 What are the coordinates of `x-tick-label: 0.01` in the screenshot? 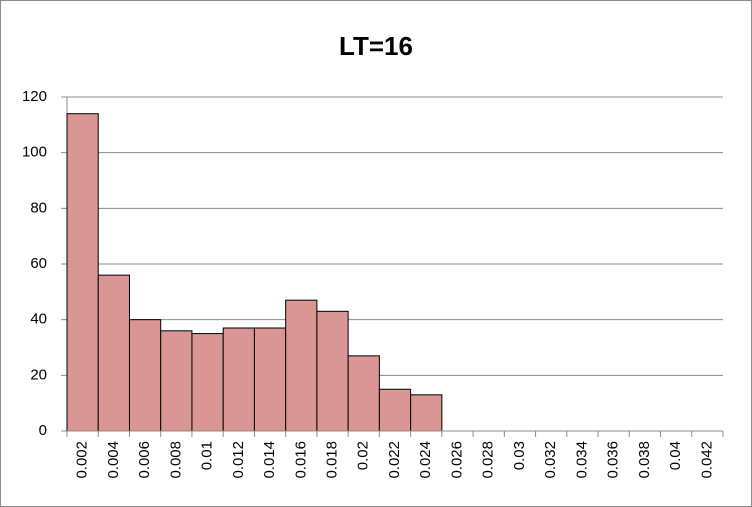 It's located at (207, 455).